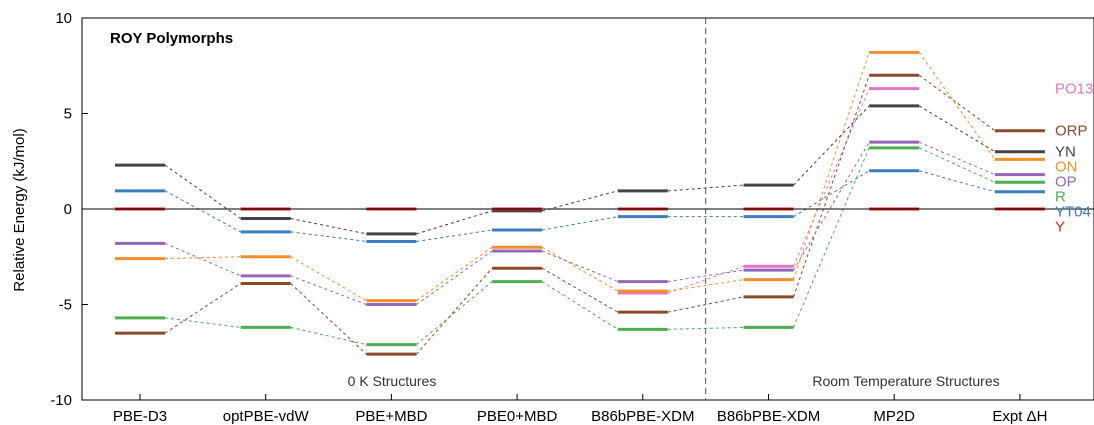 The height and width of the screenshot is (425, 1094). I want to click on legend-label: Y, so click(1060, 227).